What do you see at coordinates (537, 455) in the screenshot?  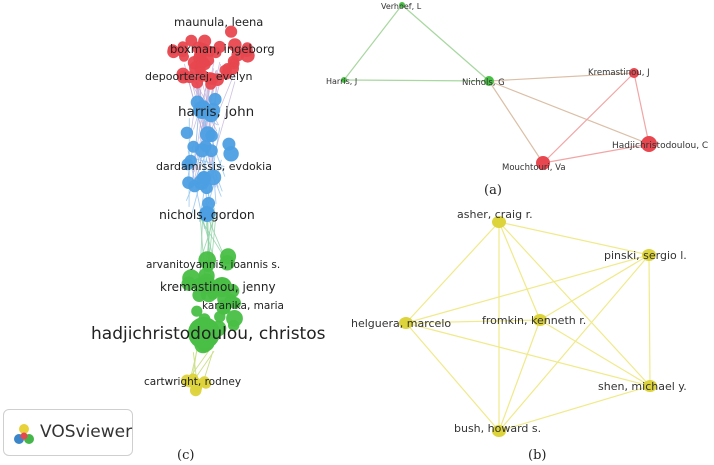 I see `panel-b-caption: (b)` at bounding box center [537, 455].